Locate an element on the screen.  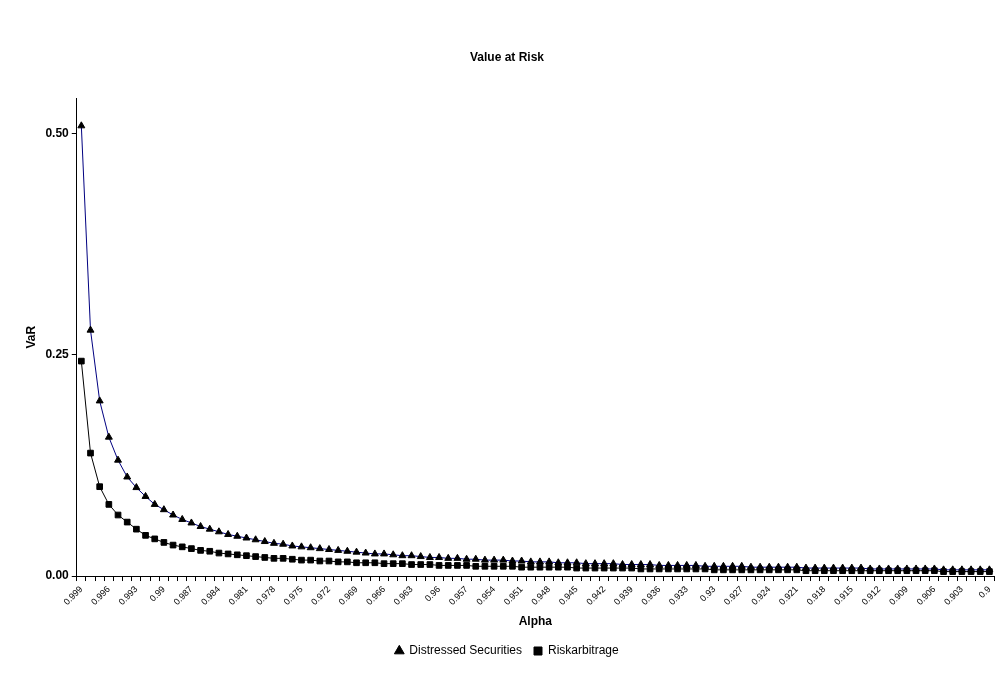
x-tick-label: 0.96 is located at coordinates (432, 593).